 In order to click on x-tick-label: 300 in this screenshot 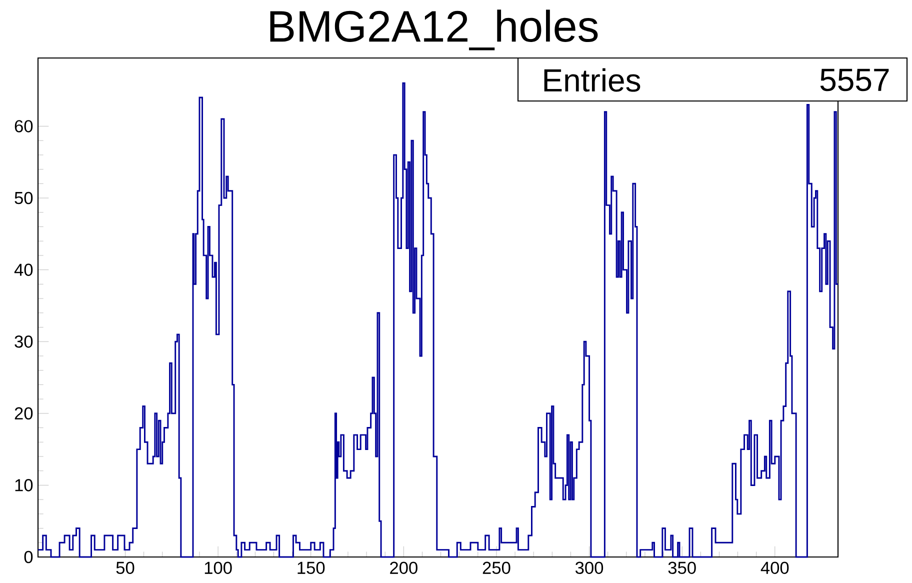, I will do `click(589, 568)`.